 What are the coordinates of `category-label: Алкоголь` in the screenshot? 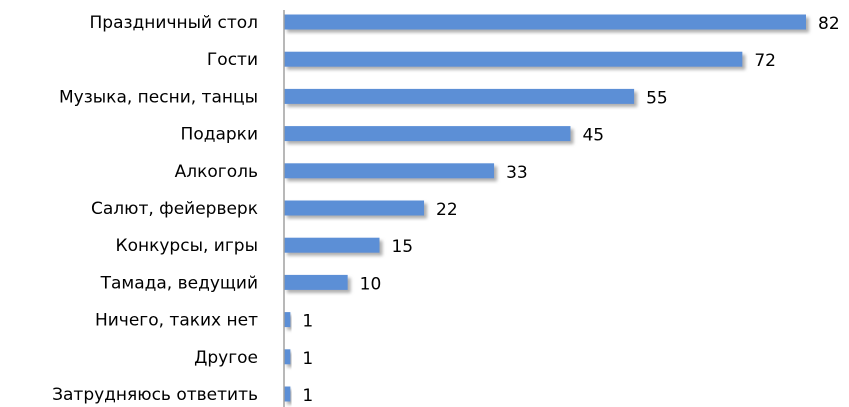 It's located at (216, 172).